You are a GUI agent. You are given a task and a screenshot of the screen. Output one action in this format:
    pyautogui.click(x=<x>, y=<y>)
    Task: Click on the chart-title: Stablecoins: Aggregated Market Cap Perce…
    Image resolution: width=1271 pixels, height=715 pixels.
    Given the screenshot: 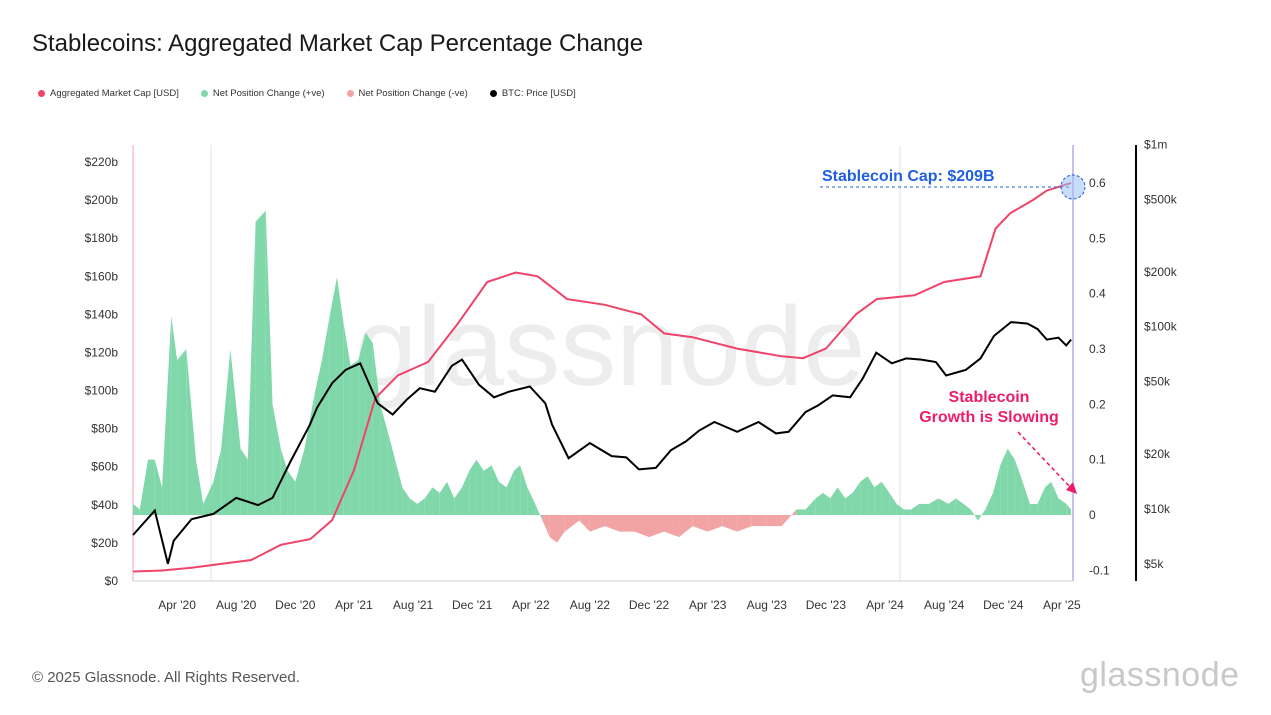 What is the action you would take?
    pyautogui.click(x=338, y=43)
    